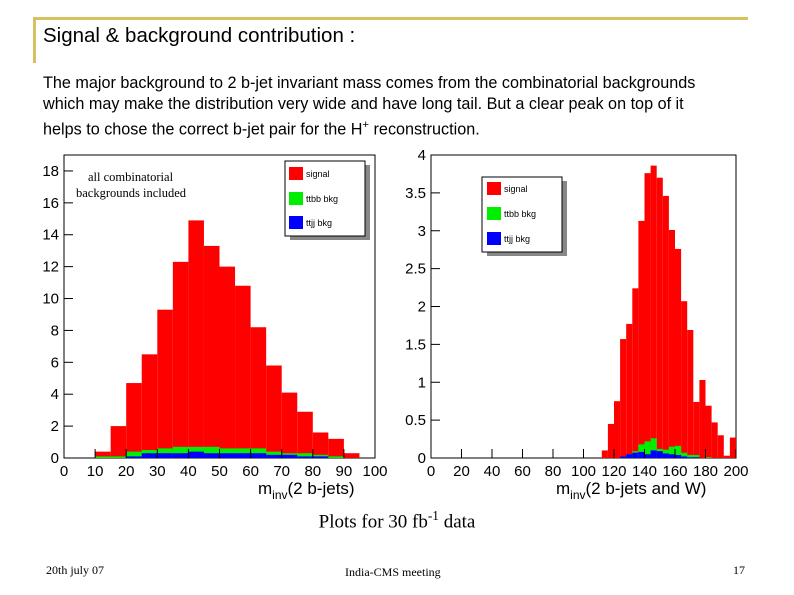 Image resolution: width=794 pixels, height=595 pixels. Describe the element at coordinates (433, 515) in the screenshot. I see `caption-sup: -1` at that location.